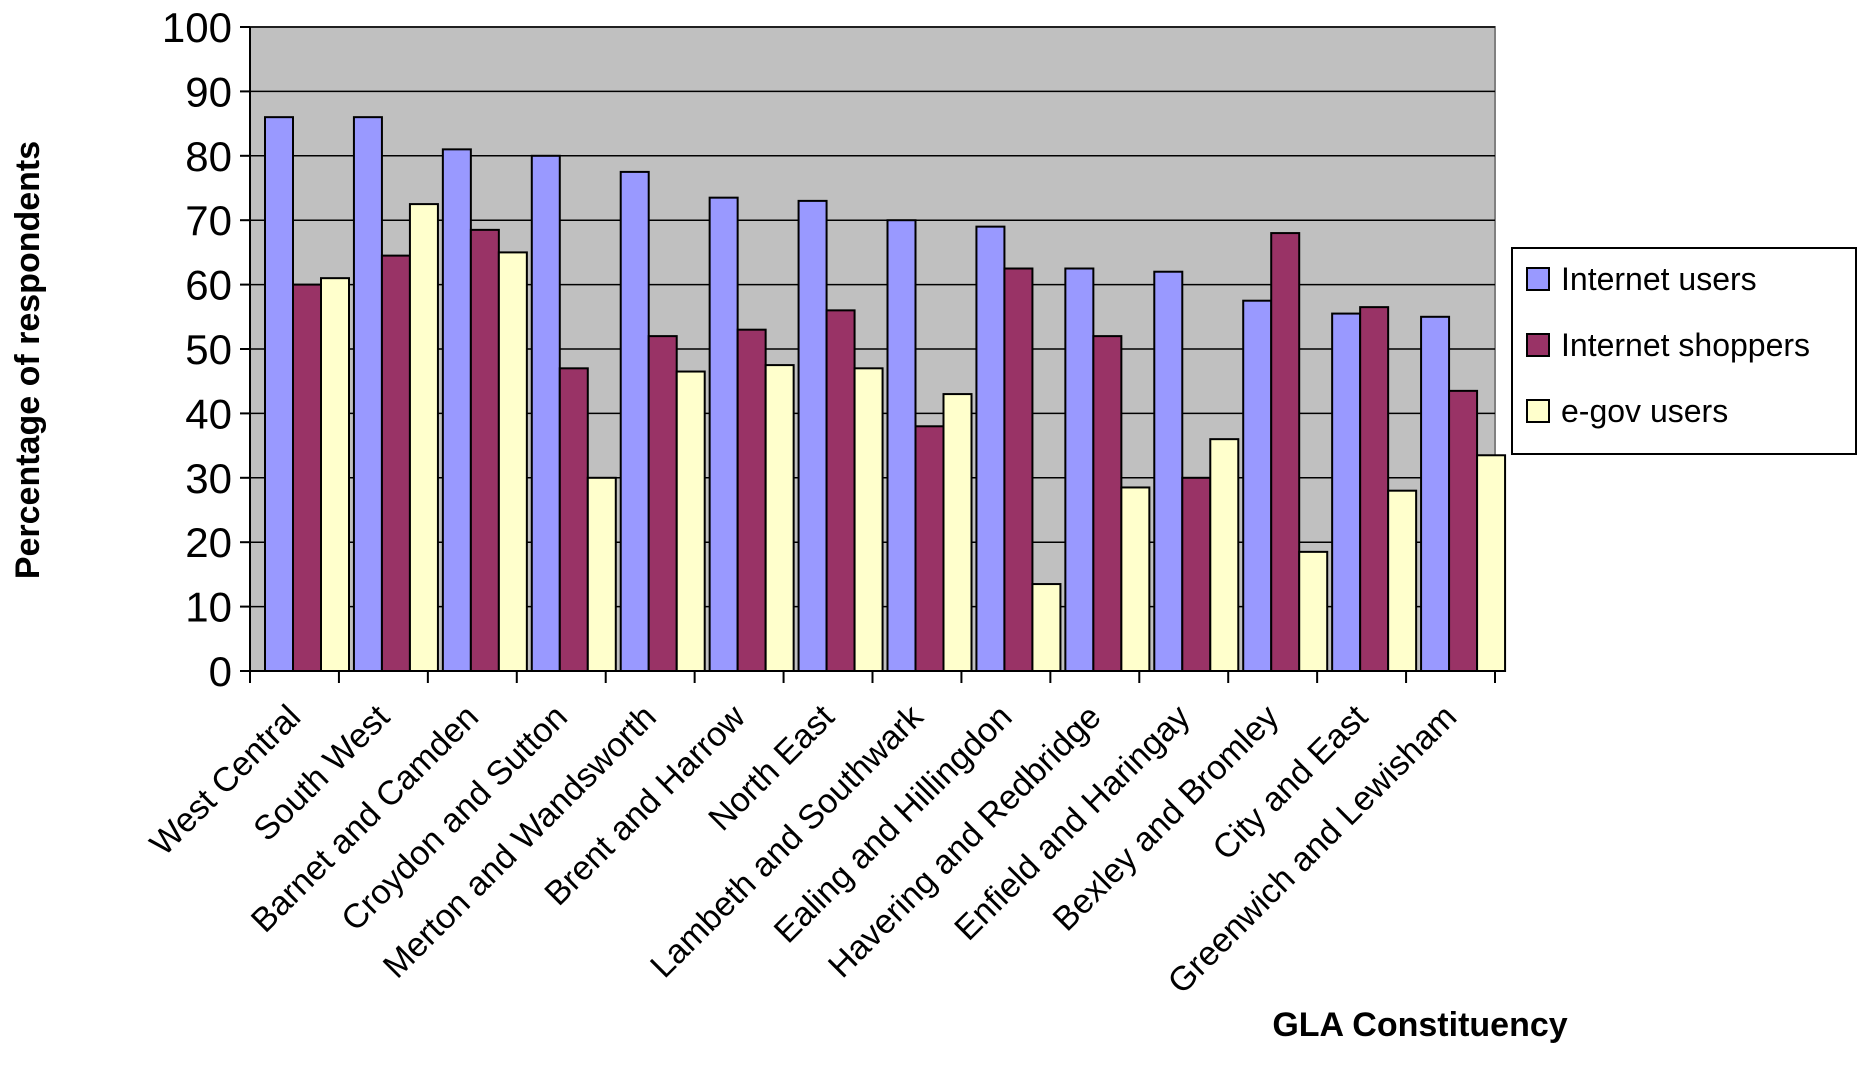 The width and height of the screenshot is (1860, 1068). Describe the element at coordinates (197, 27) in the screenshot. I see `y-tick-label: 100` at that location.